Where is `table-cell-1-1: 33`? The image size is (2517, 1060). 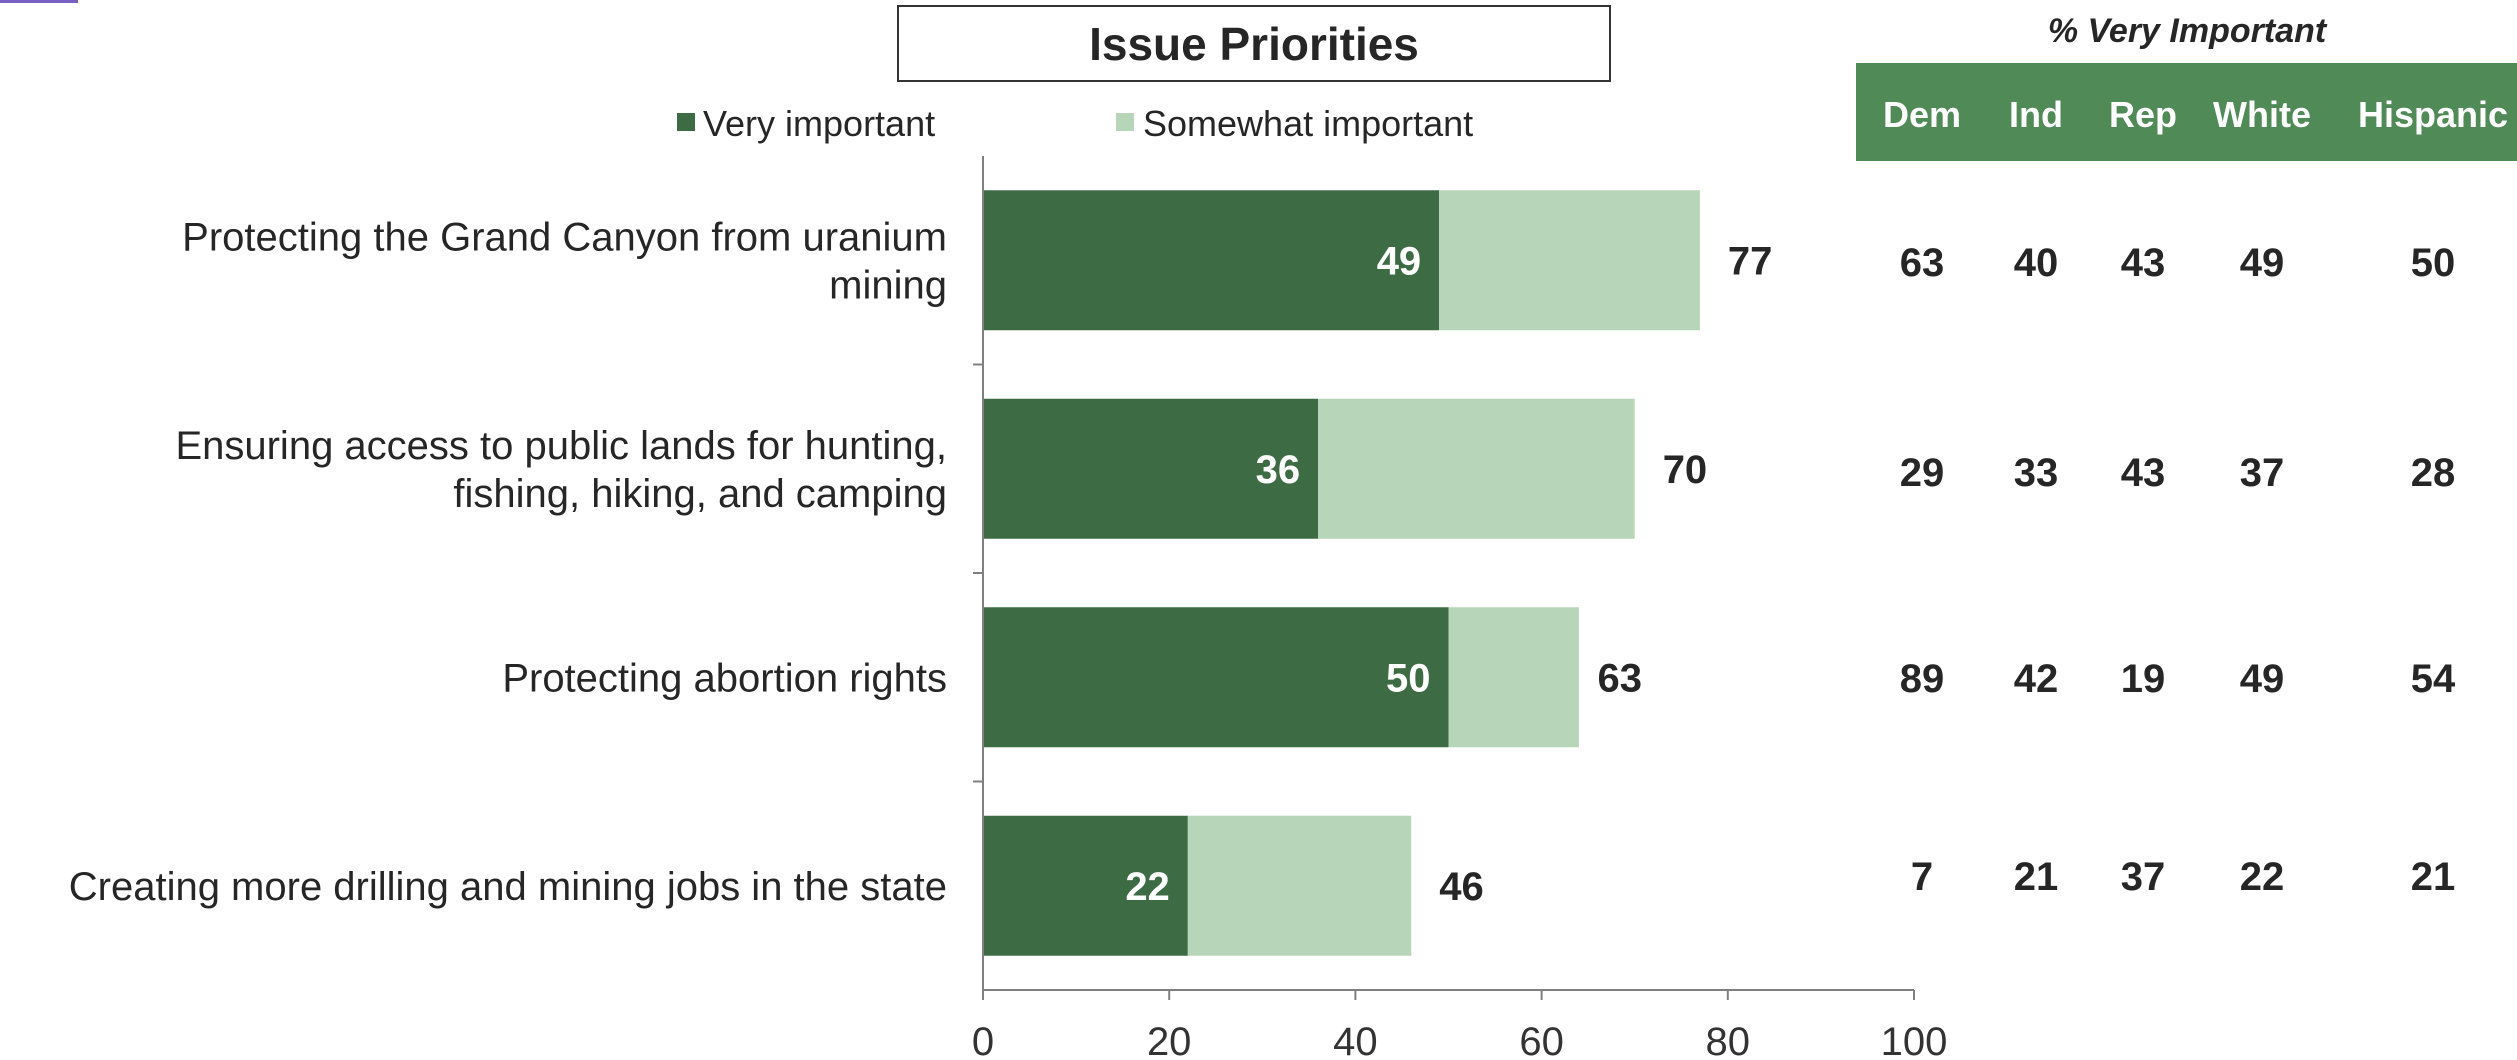 table-cell-1-1: 33 is located at coordinates (2036, 473).